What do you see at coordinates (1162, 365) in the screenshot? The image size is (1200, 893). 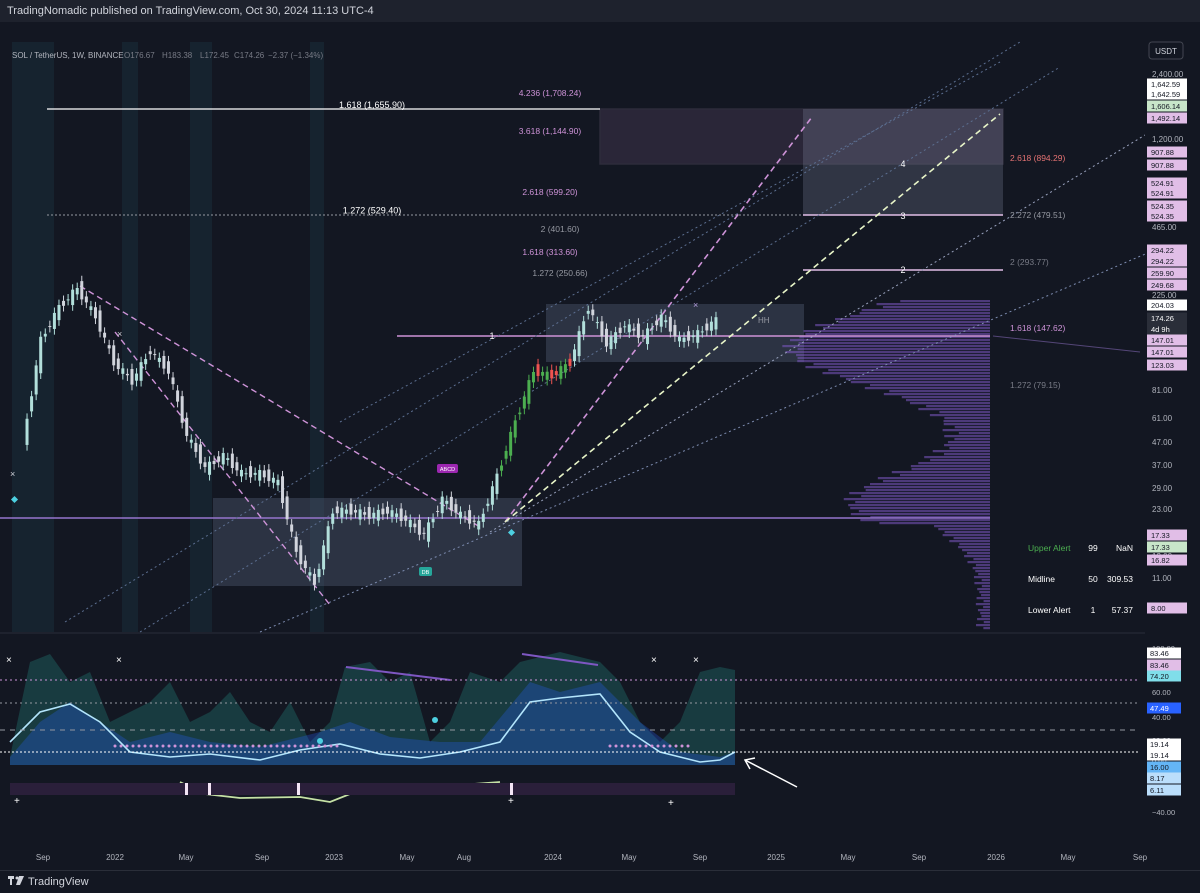 I see `price-badge-label: 123.03` at bounding box center [1162, 365].